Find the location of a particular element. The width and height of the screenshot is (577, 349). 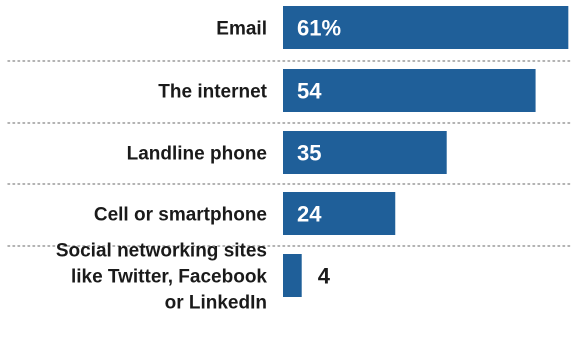

category-label: Cell or smartphone is located at coordinates (180, 215).